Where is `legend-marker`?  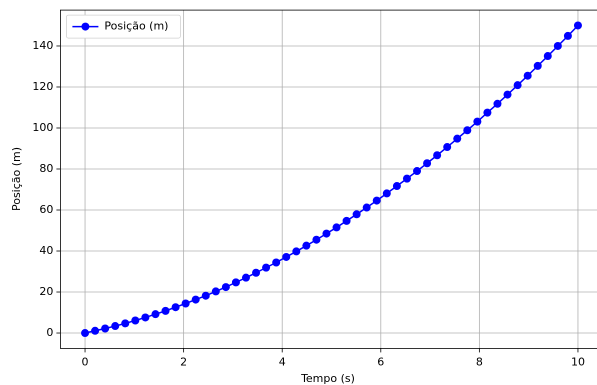 legend-marker is located at coordinates (85, 26).